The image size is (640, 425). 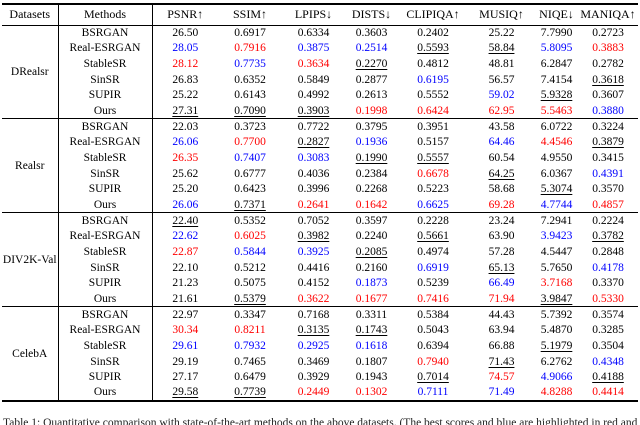 I want to click on metric-cell: 21.61, so click(x=185, y=298).